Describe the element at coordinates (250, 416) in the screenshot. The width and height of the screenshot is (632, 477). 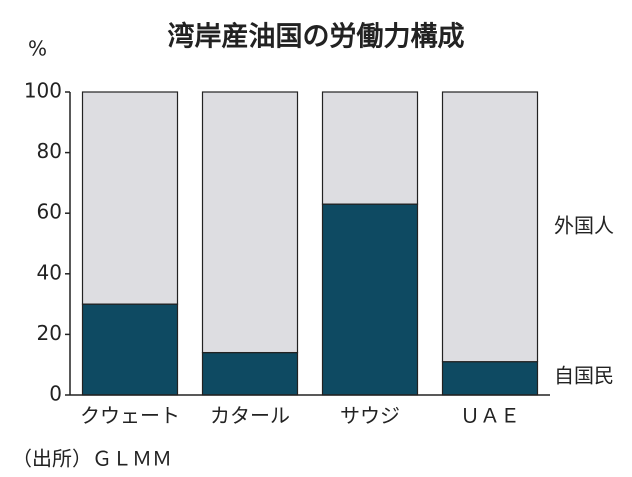
I see `x-tick-label: カタール` at that location.